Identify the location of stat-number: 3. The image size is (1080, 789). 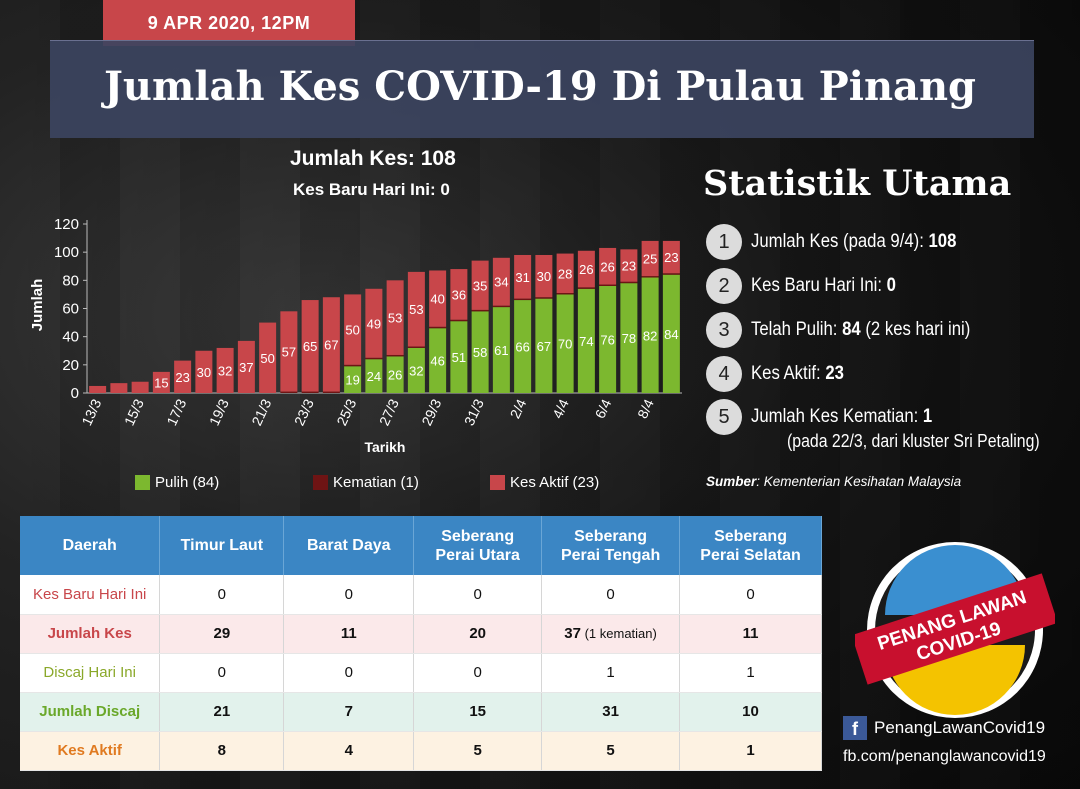
(724, 330).